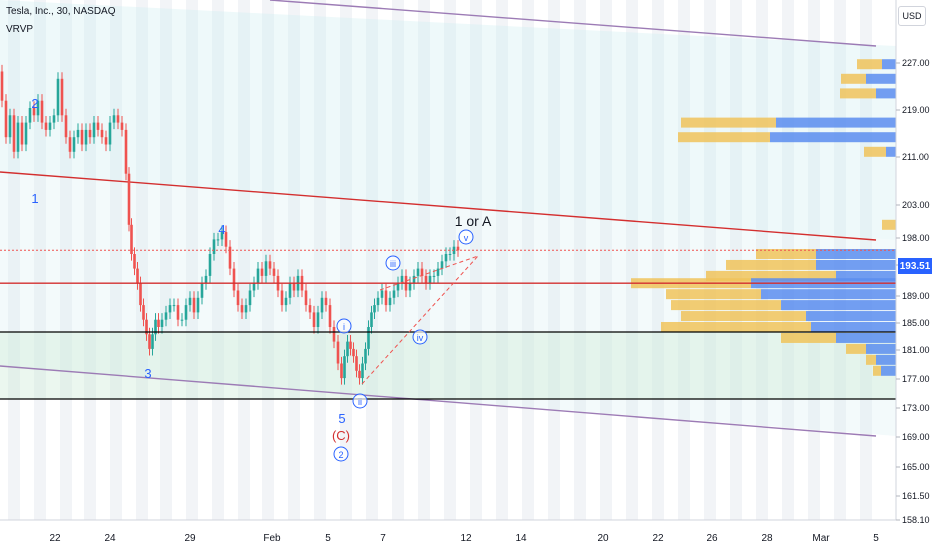 The width and height of the screenshot is (932, 550). What do you see at coordinates (915, 157) in the screenshot?
I see `price-tick-label: 211.00` at bounding box center [915, 157].